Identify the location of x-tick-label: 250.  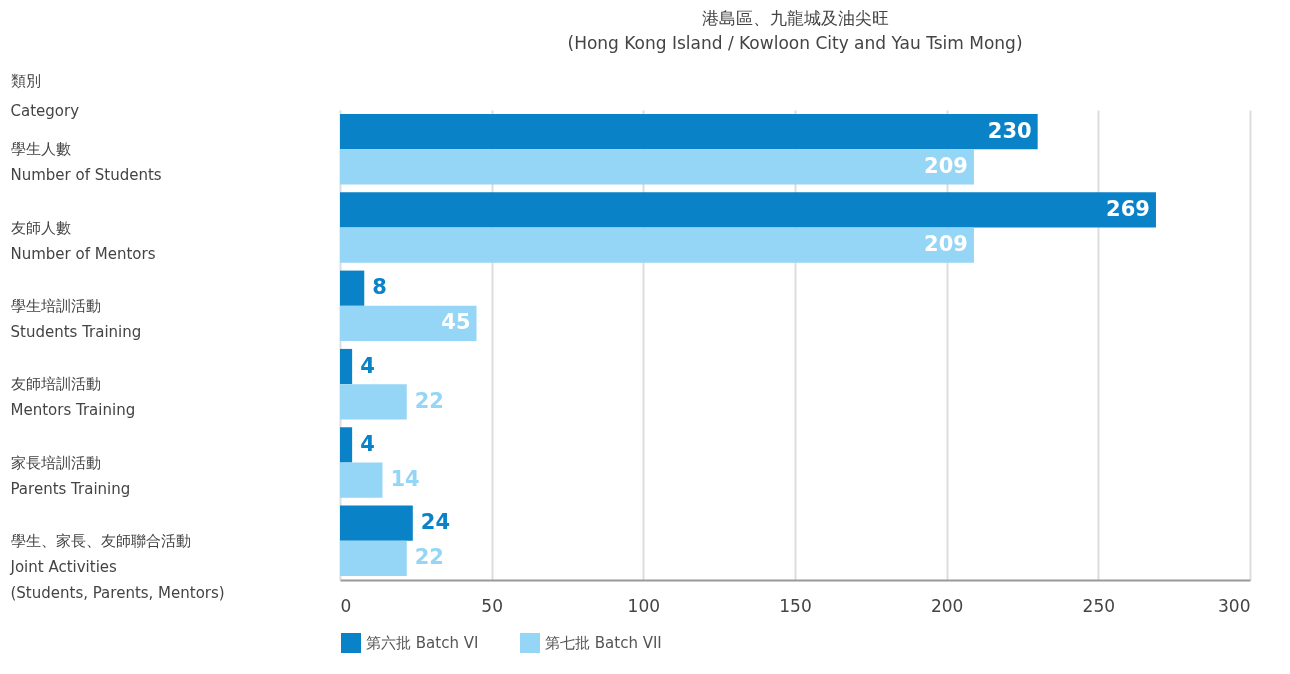
(1099, 605).